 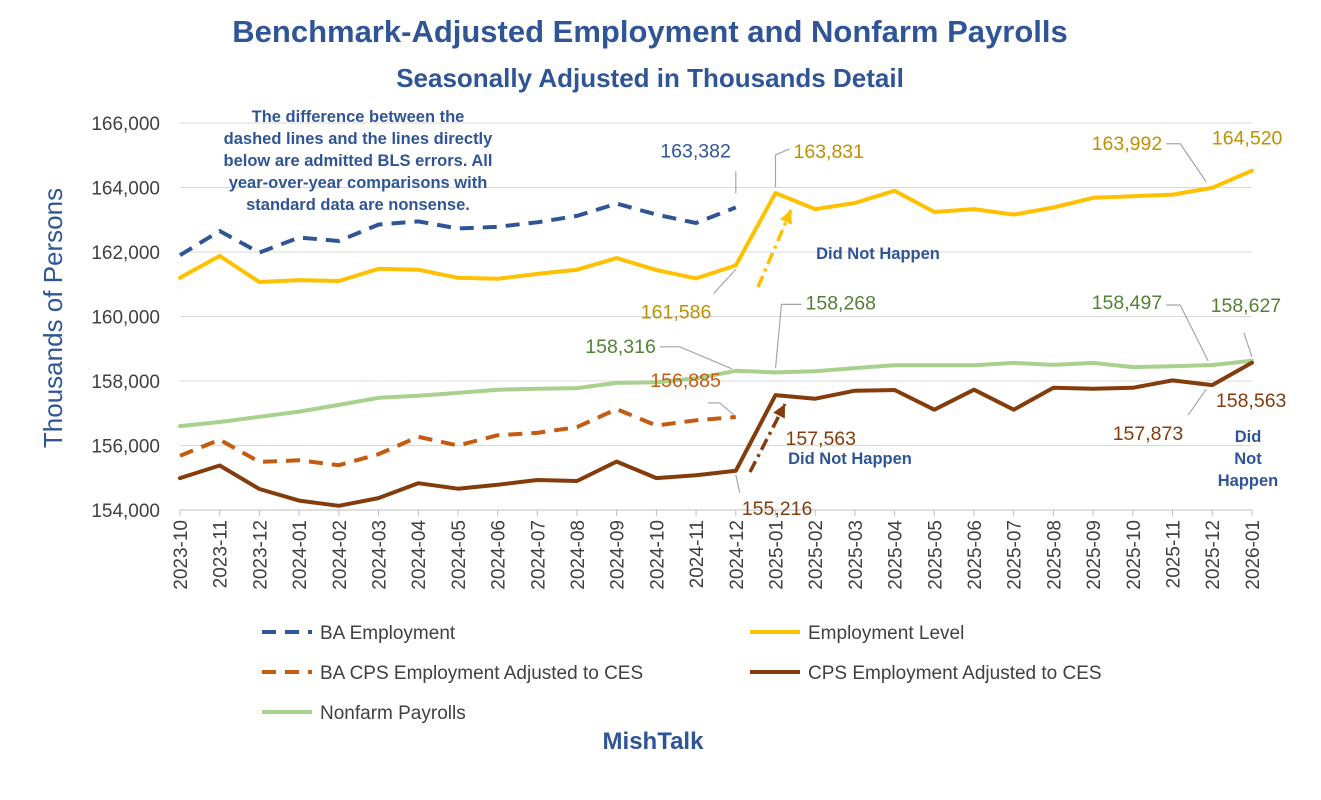 What do you see at coordinates (1251, 401) in the screenshot?
I see `data-label: 158,563` at bounding box center [1251, 401].